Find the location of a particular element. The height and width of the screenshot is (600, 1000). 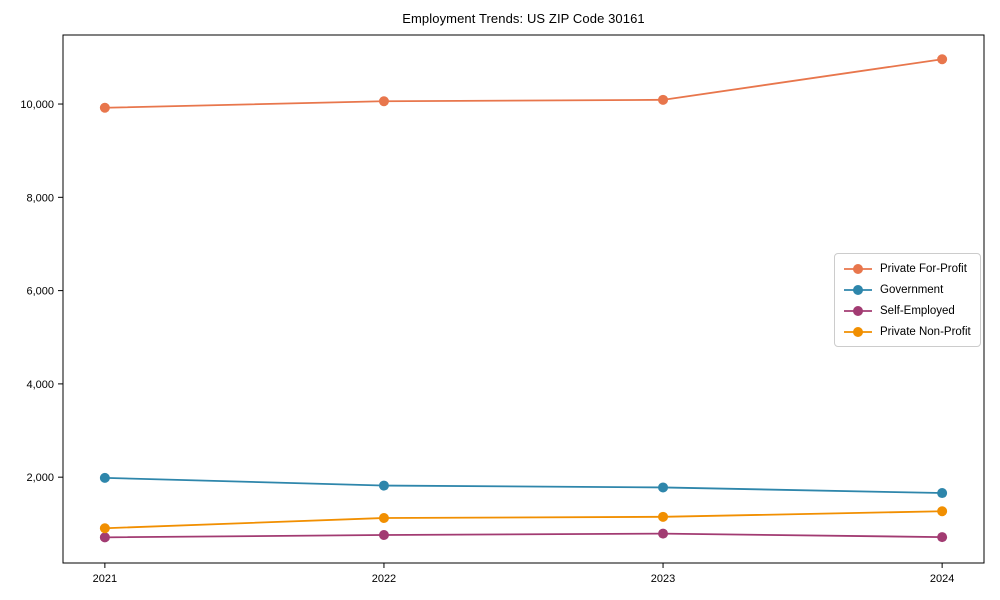

series-line-government is located at coordinates (523, 485).